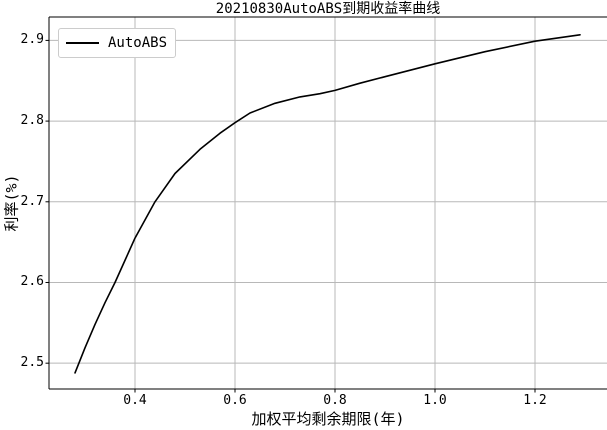  Describe the element at coordinates (82, 43) in the screenshot. I see `legend-line-swatch` at that location.